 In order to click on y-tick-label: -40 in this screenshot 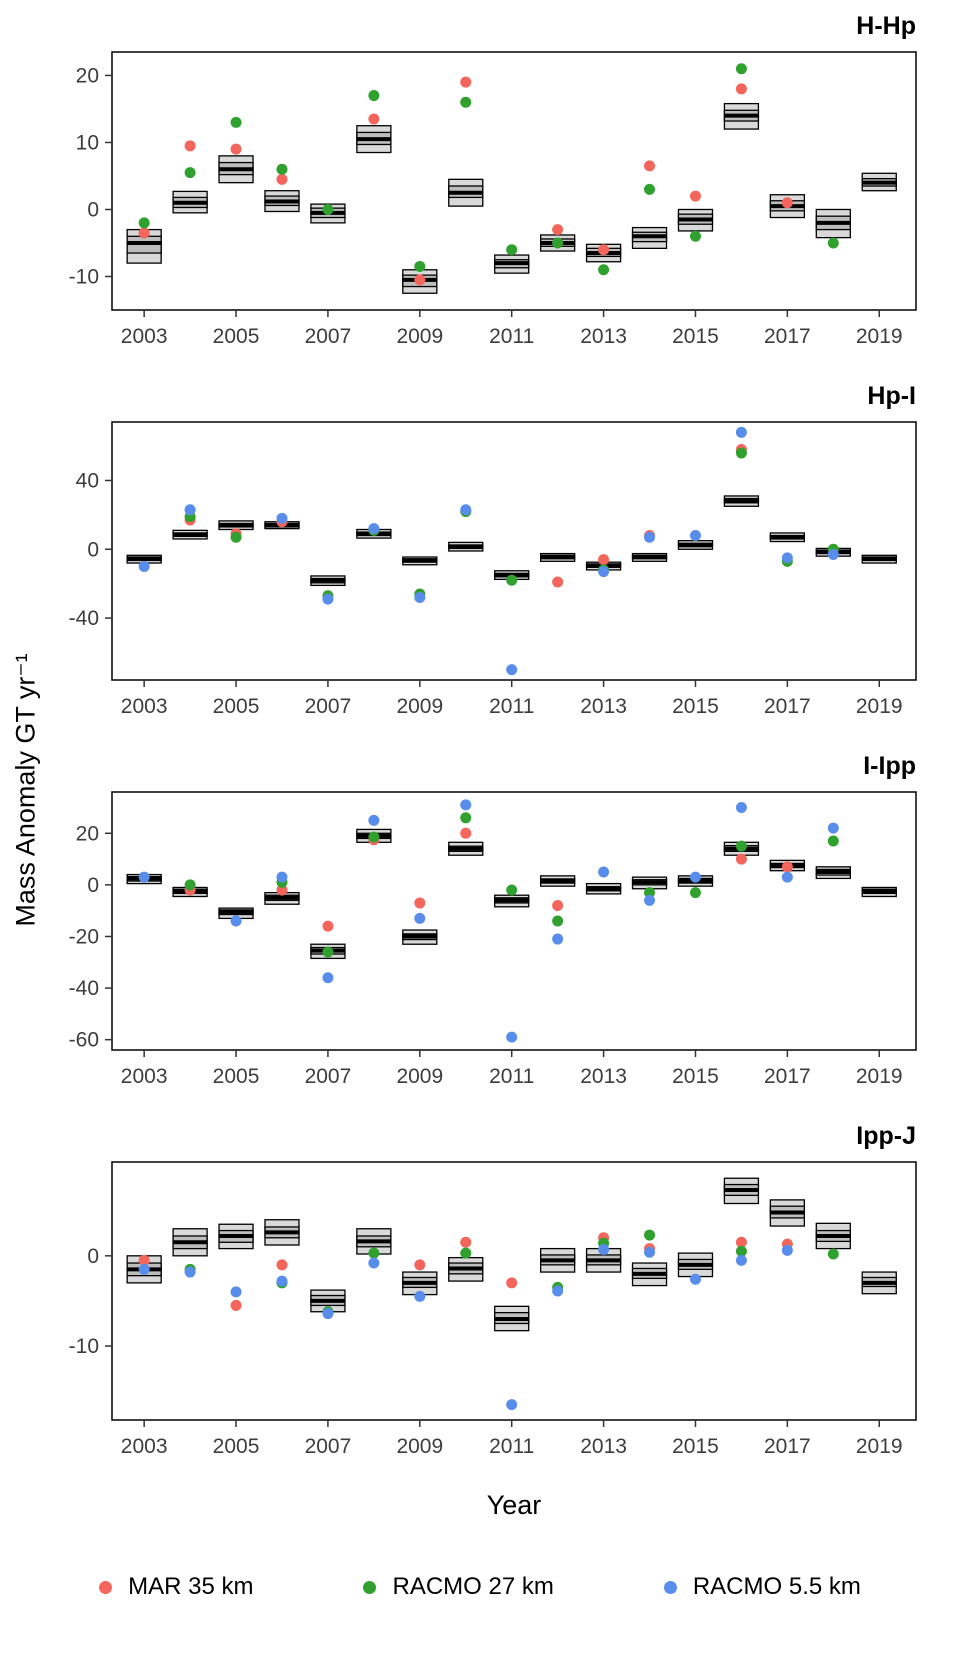, I will do `click(84, 988)`.